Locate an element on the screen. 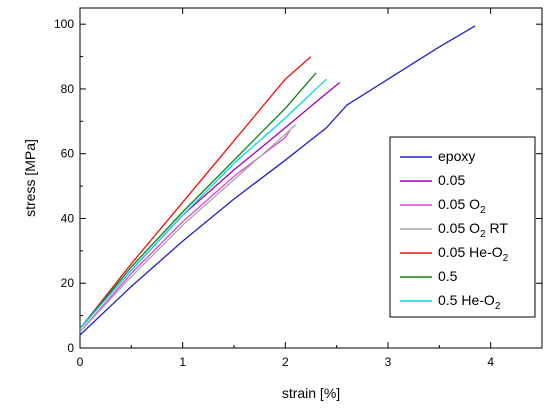  x-tick-label: 3 is located at coordinates (388, 362).